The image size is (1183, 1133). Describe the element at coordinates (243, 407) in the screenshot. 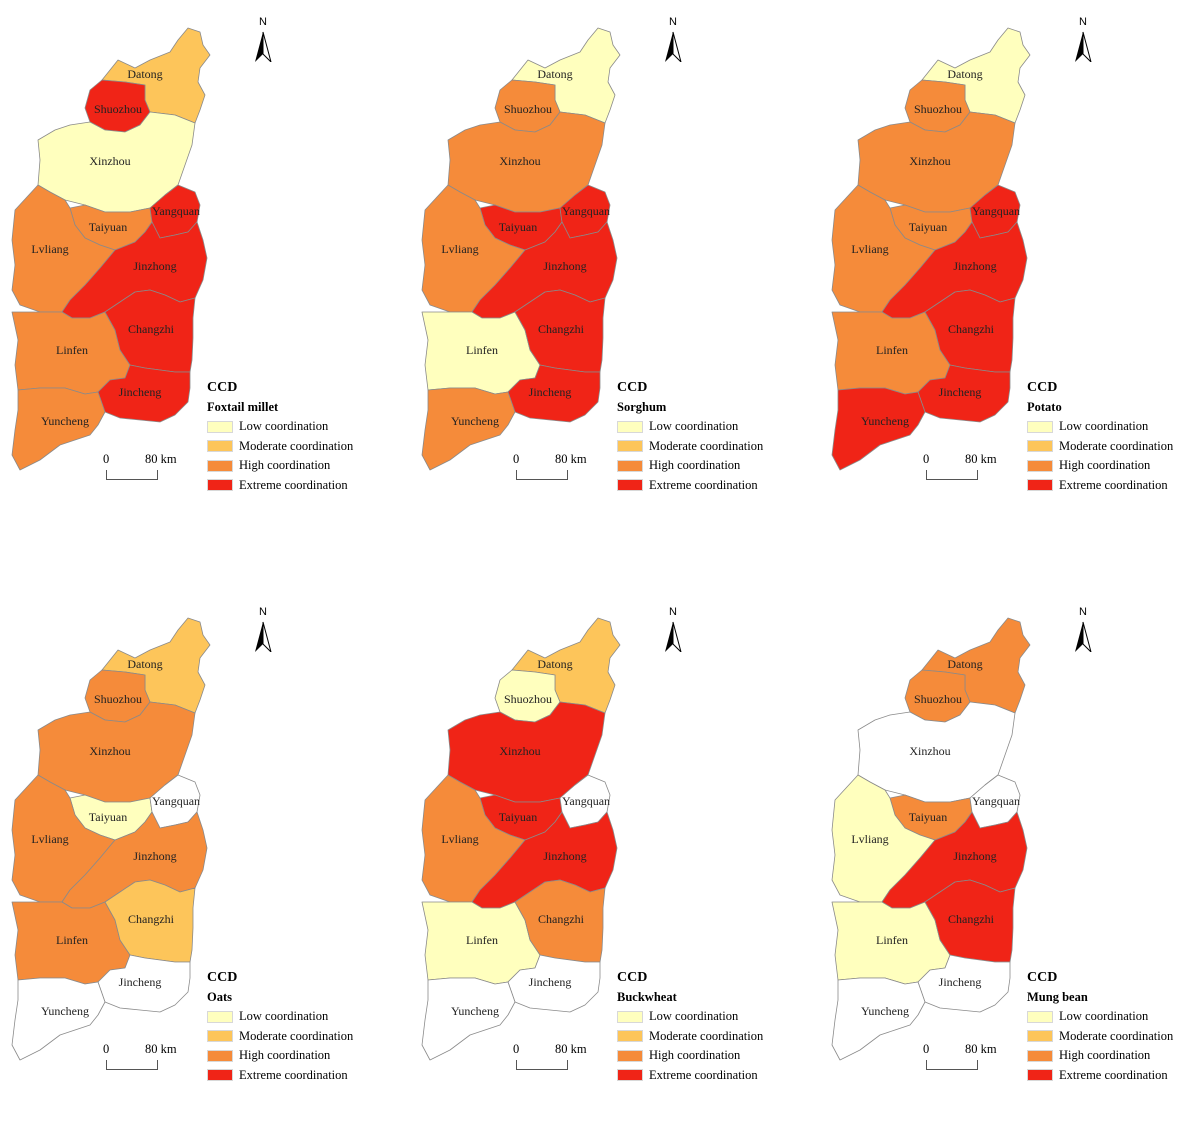

I see `crop-name: Foxtail millet` at that location.